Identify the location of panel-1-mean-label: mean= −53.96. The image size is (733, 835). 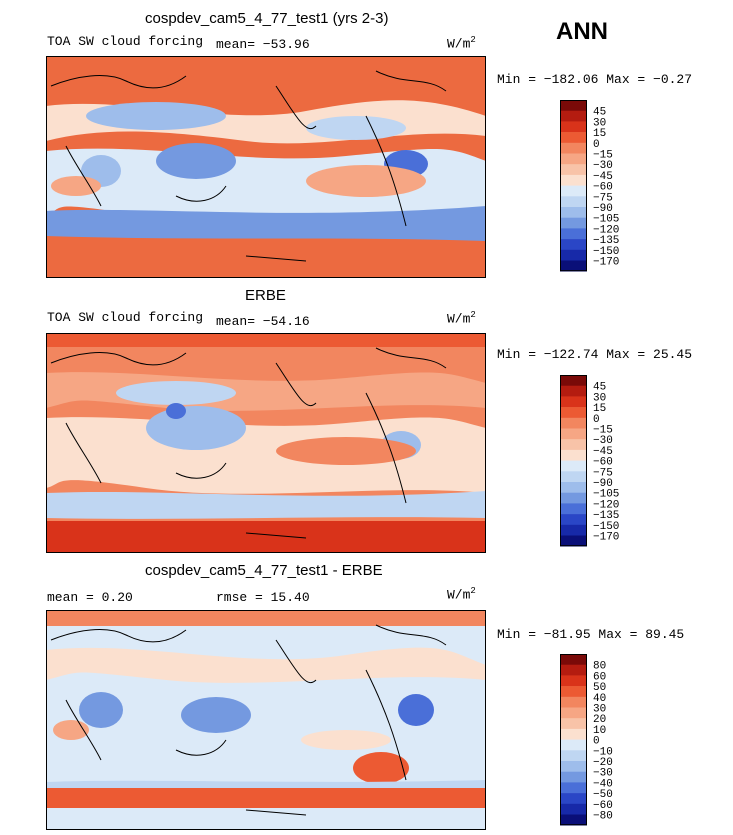
(263, 44).